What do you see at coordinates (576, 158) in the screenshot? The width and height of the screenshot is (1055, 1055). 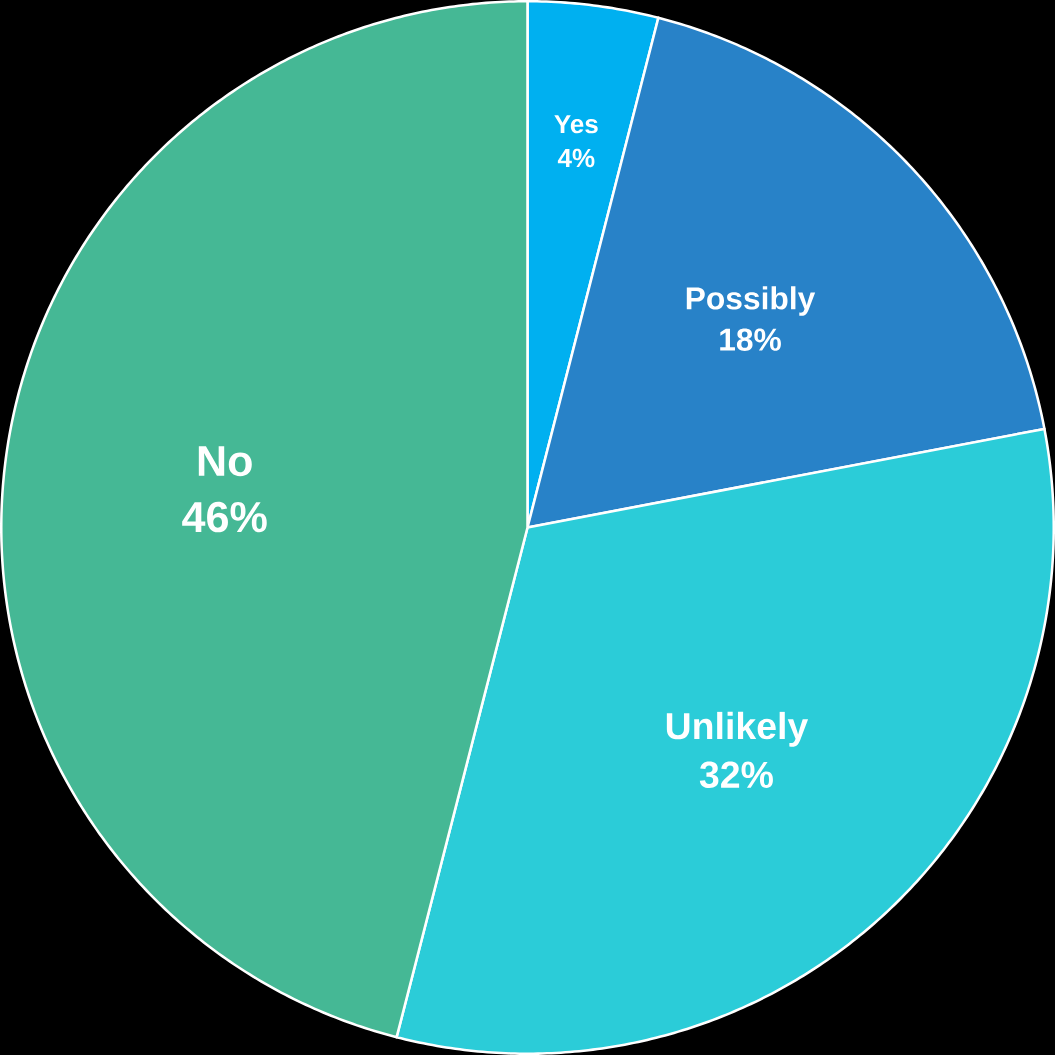 I see `data-label: 4%` at bounding box center [576, 158].